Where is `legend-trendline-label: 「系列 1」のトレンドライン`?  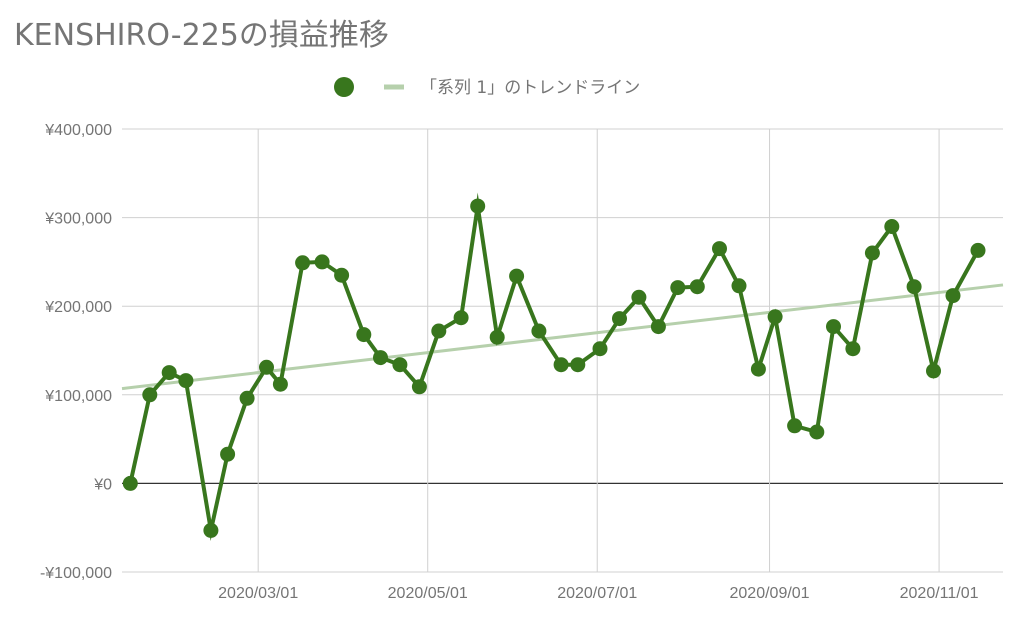
legend-trendline-label: 「系列 1」のトレンドライン is located at coordinates (530, 88).